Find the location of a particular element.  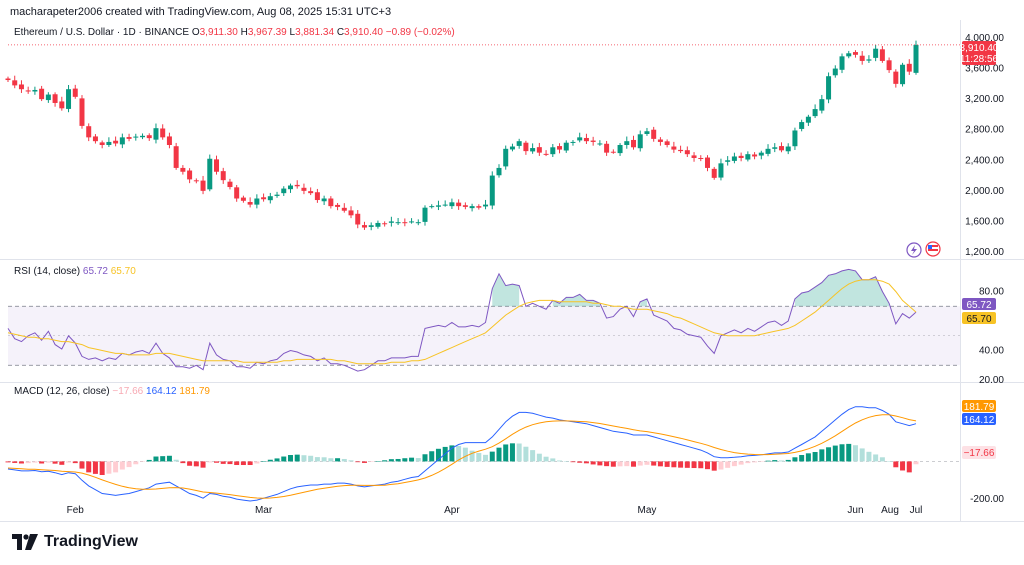

price-tick-label: 2,000.00 is located at coordinates (984, 191).